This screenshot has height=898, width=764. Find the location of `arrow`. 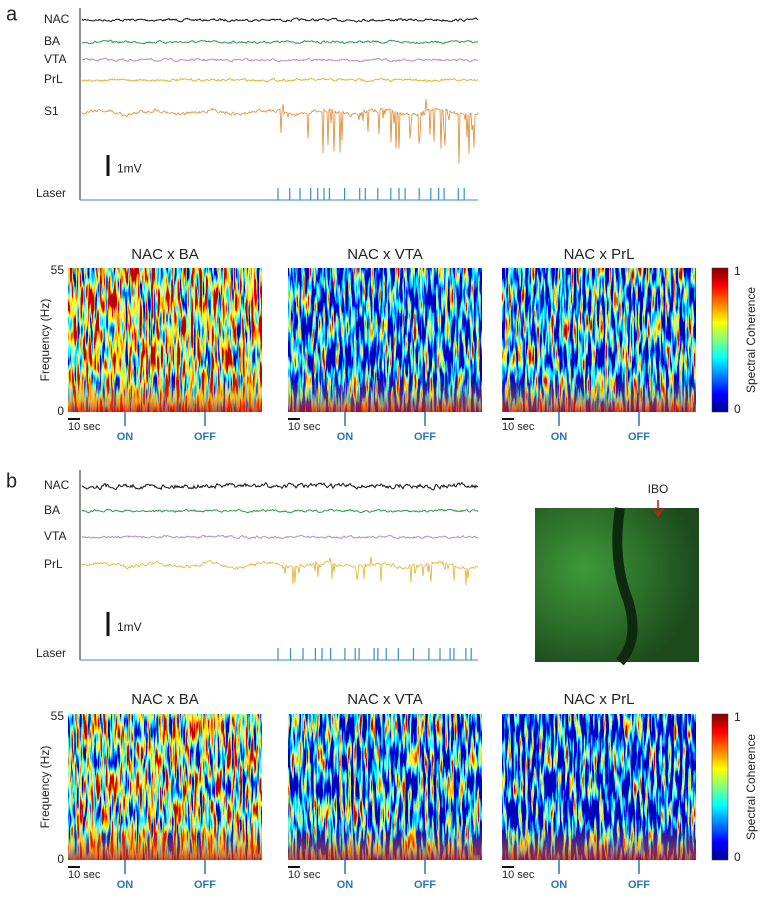

arrow is located at coordinates (658, 509).